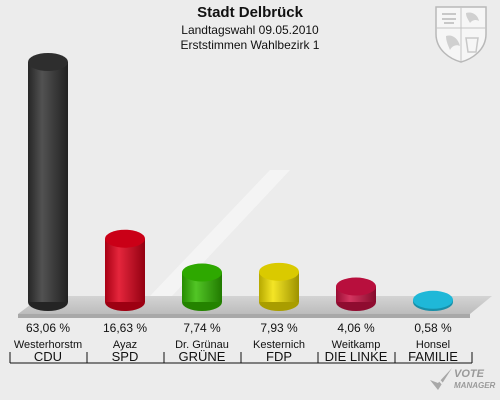 The width and height of the screenshot is (500, 400). I want to click on party-label: FDP, so click(279, 356).